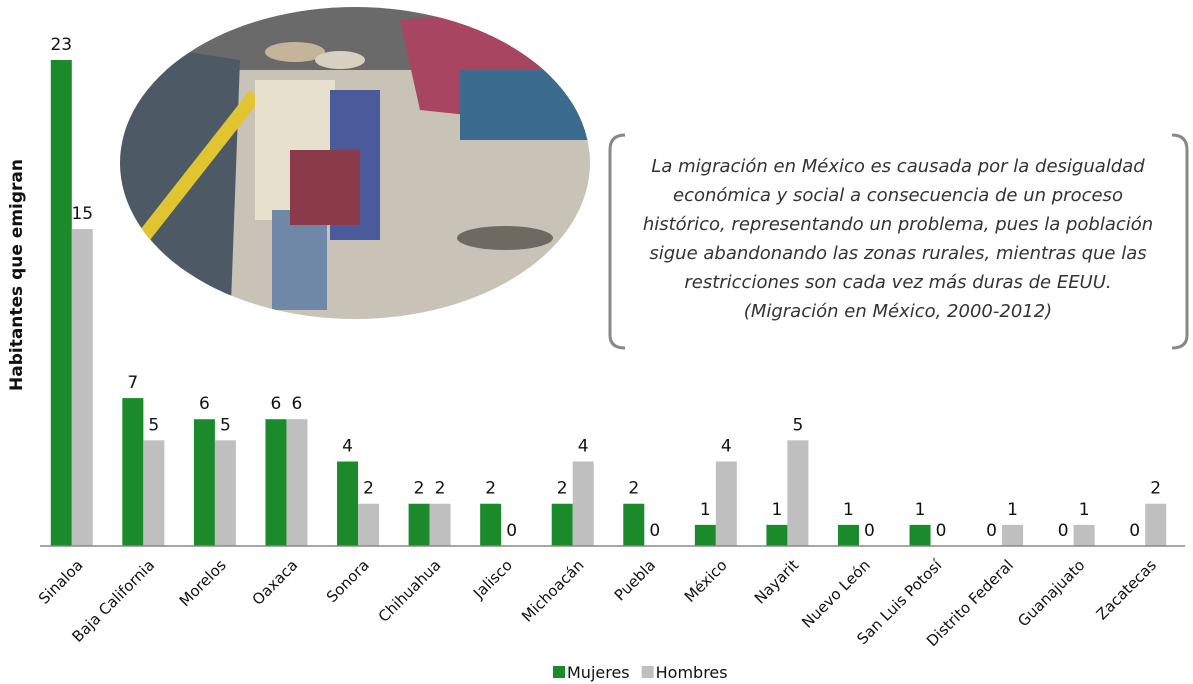 The height and width of the screenshot is (684, 1193). What do you see at coordinates (275, 582) in the screenshot?
I see `x-tick-label: Oaxaca` at bounding box center [275, 582].